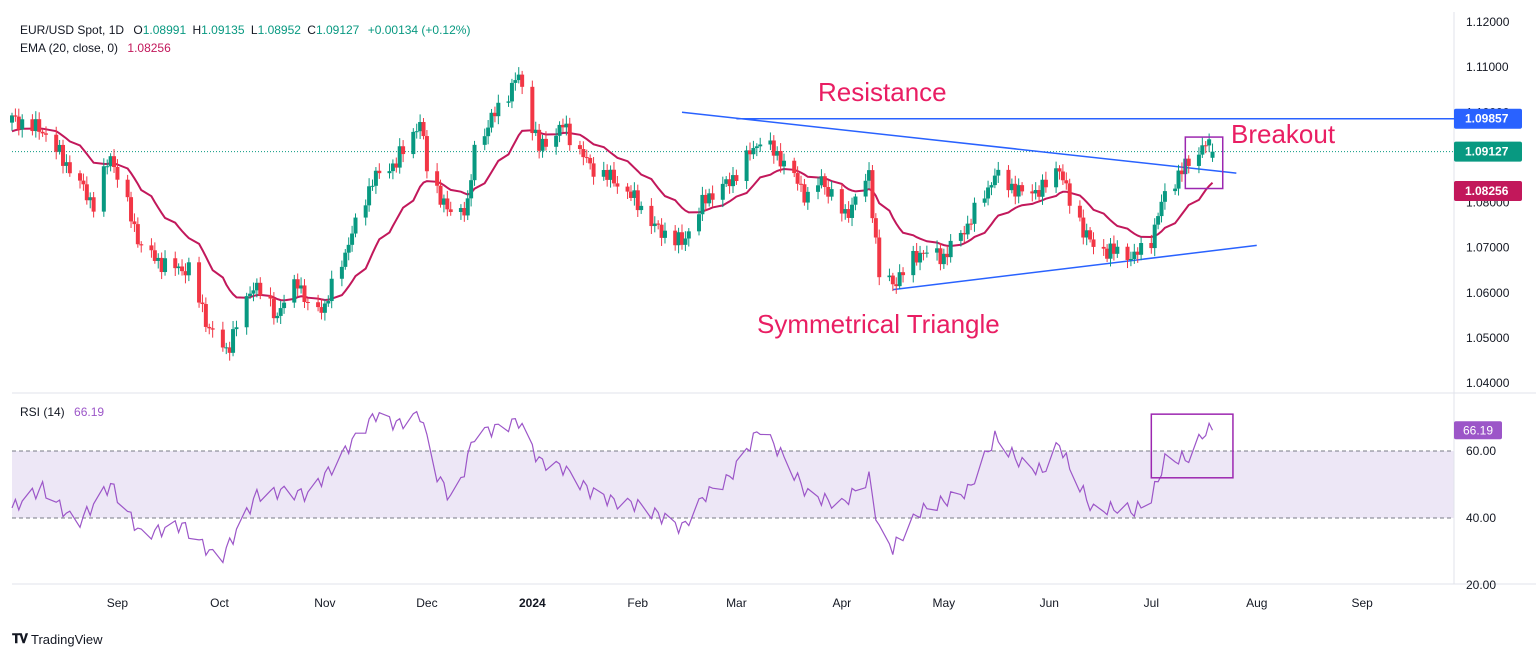  Describe the element at coordinates (733, 484) in the screenshot. I see `rsi-band-layer` at that location.